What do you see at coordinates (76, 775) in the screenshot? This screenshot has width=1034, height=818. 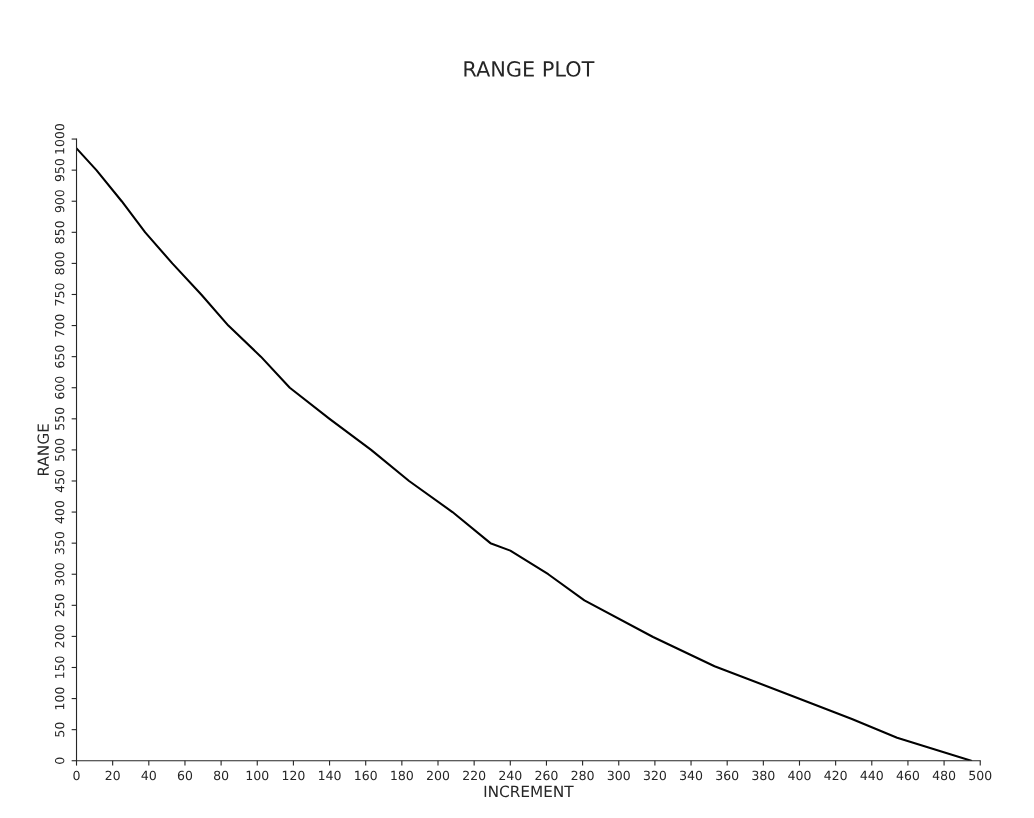 I see `x-tick-label: 0` at bounding box center [76, 775].